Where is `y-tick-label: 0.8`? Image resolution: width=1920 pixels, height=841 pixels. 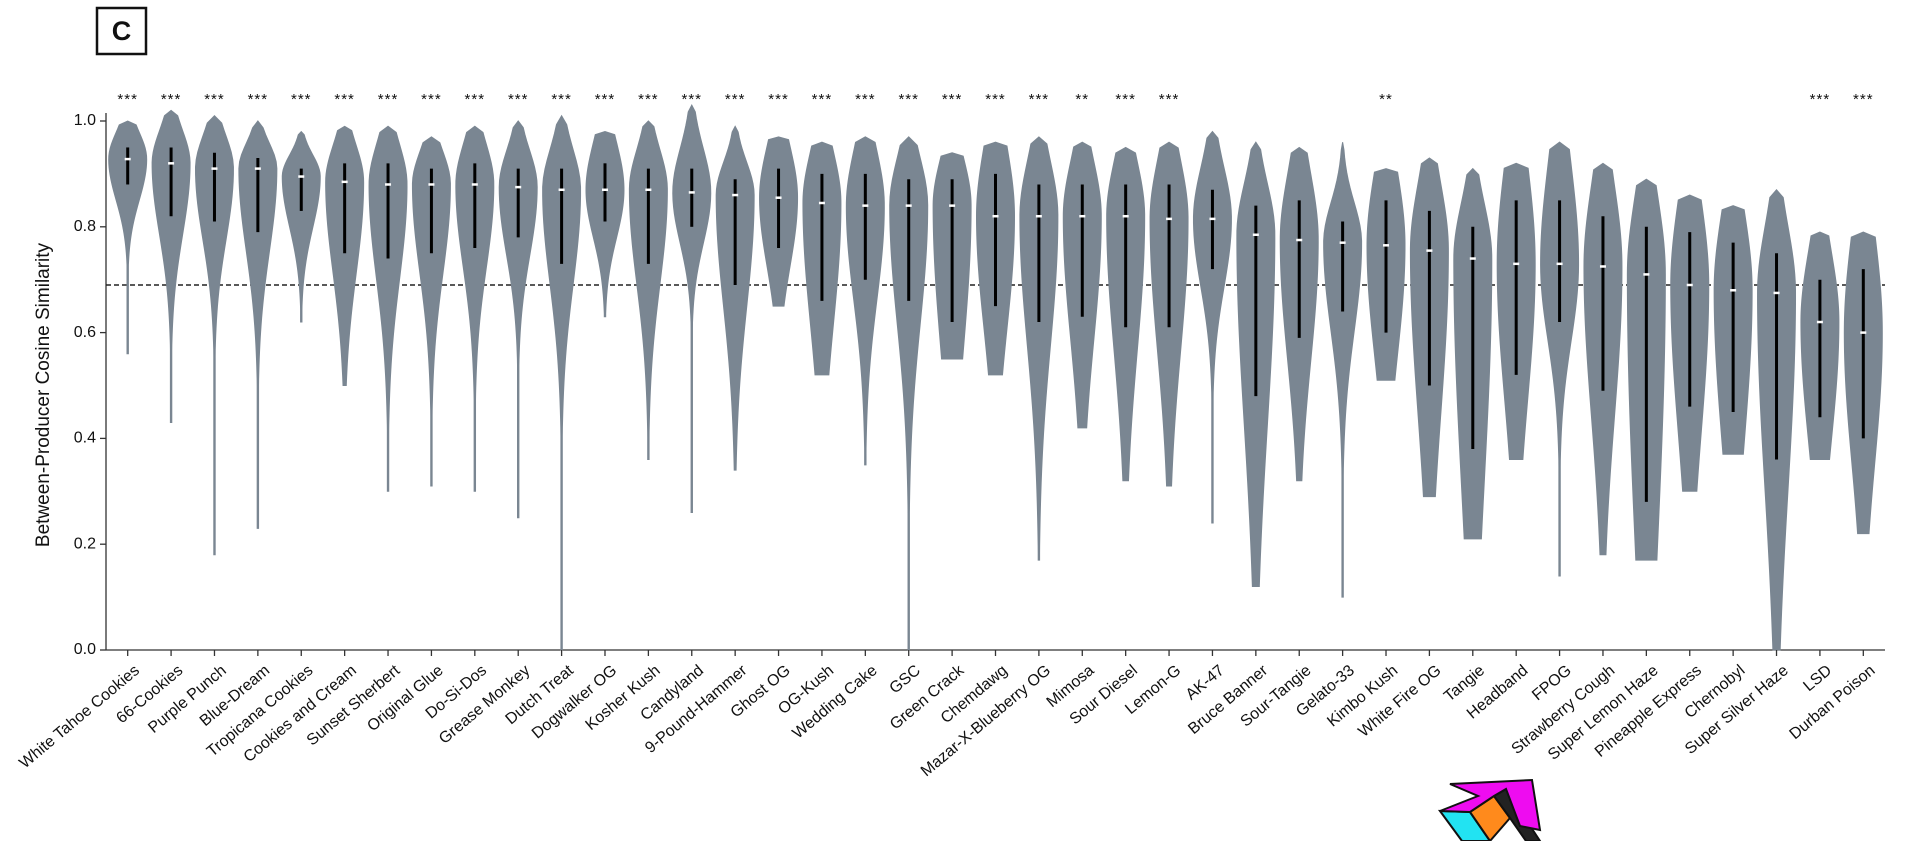 y-tick-label: 0.8 is located at coordinates (85, 226).